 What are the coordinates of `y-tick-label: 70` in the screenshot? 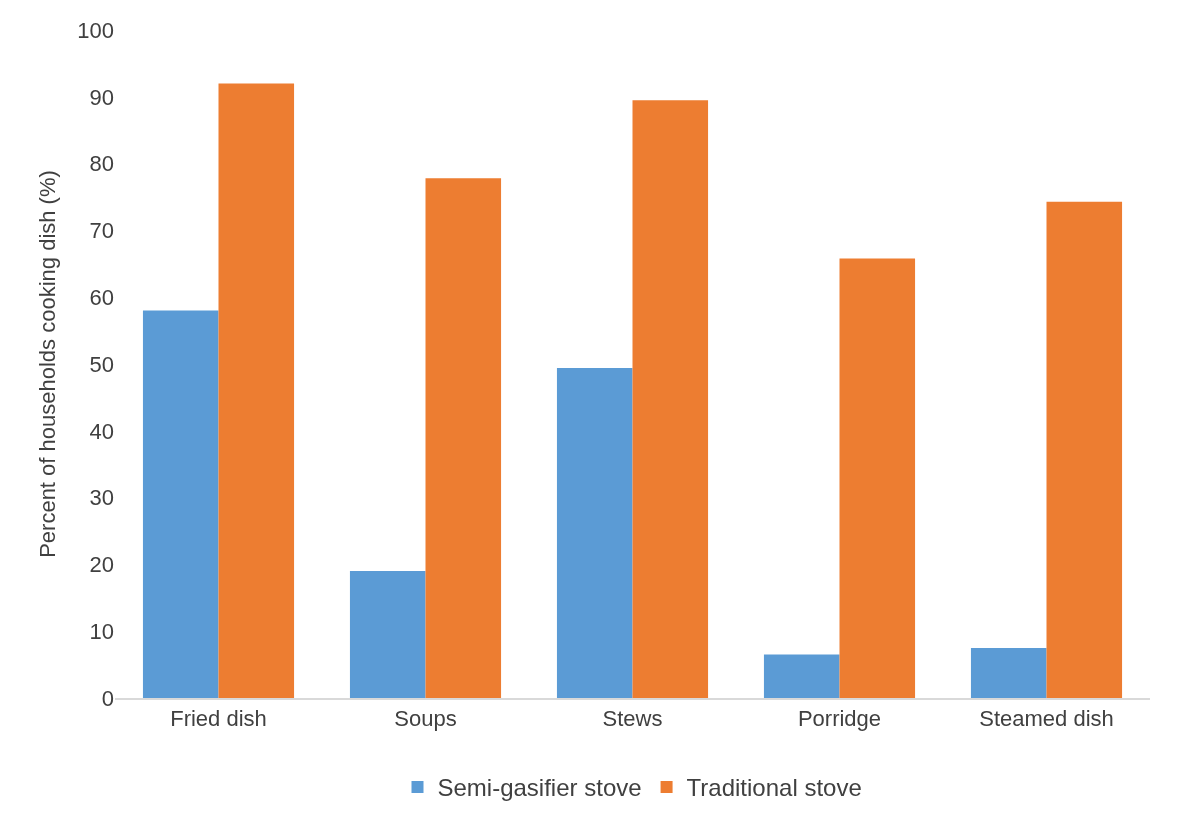 It's located at (101, 231).